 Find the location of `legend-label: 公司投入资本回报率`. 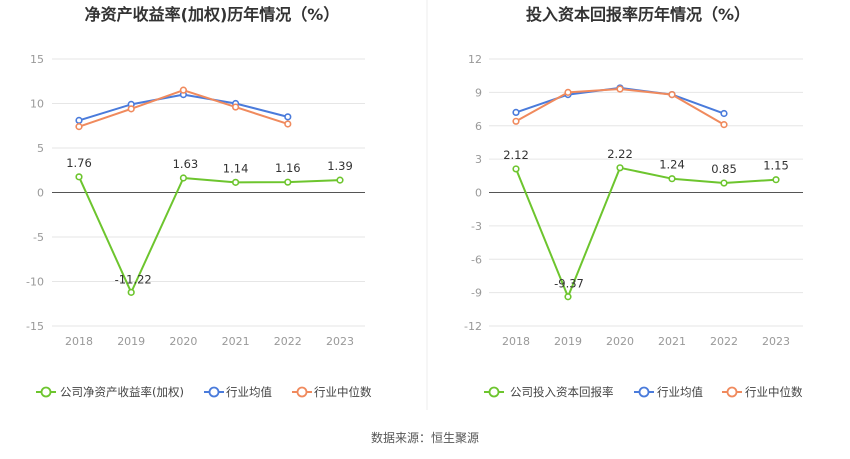

legend-label: 公司投入资本回报率 is located at coordinates (562, 392).